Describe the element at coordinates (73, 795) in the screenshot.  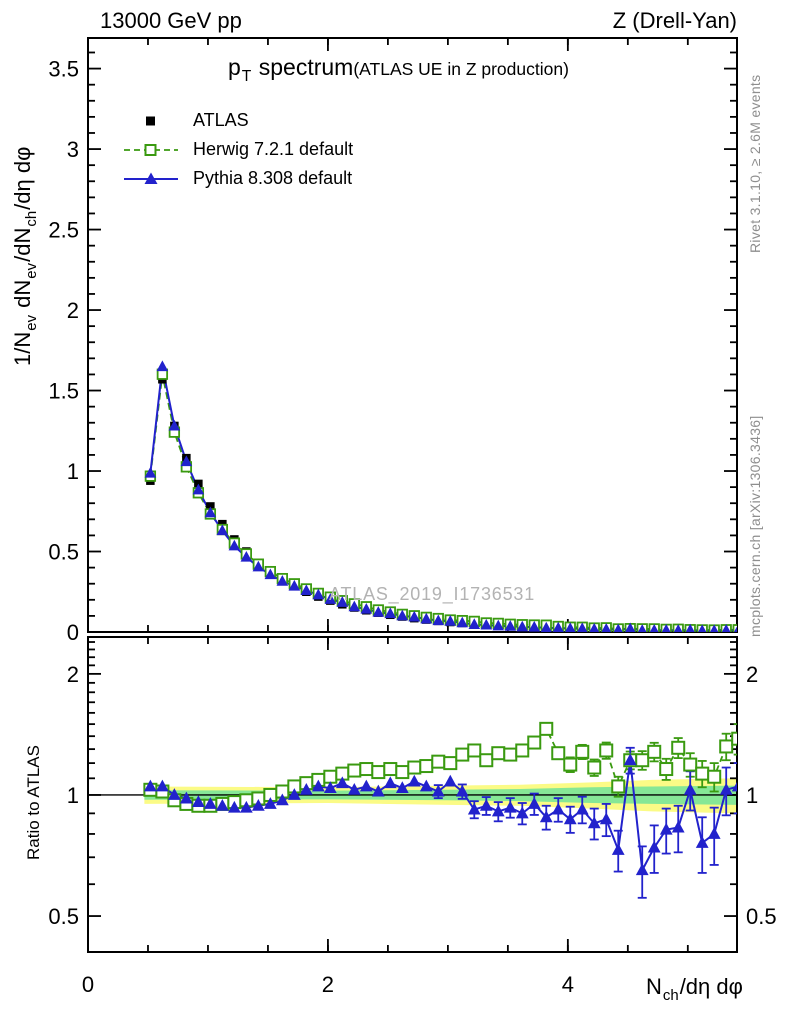
I see `ratio-y-tick-label: 1` at that location.